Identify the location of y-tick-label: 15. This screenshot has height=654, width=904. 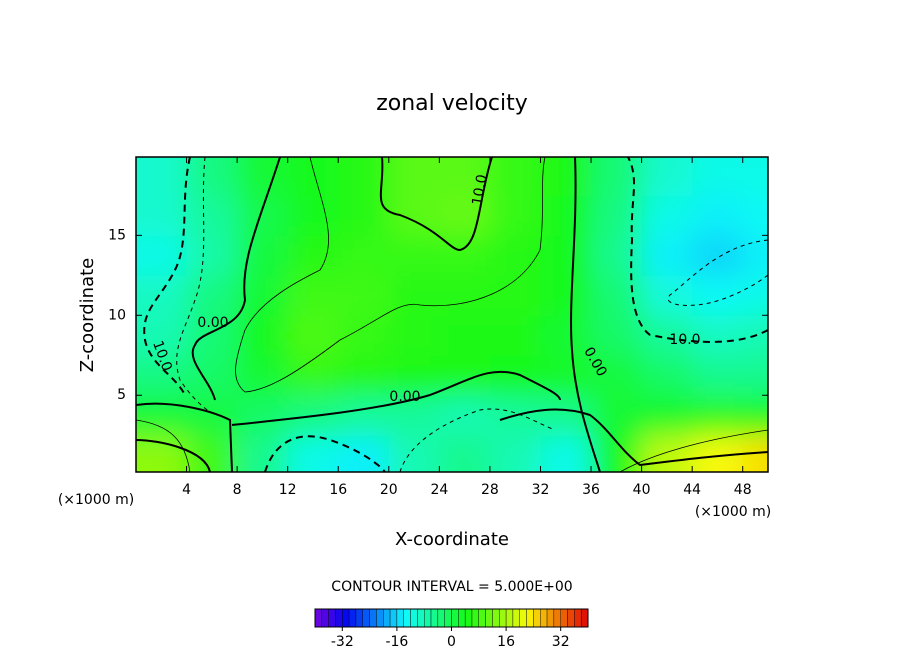
(117, 235).